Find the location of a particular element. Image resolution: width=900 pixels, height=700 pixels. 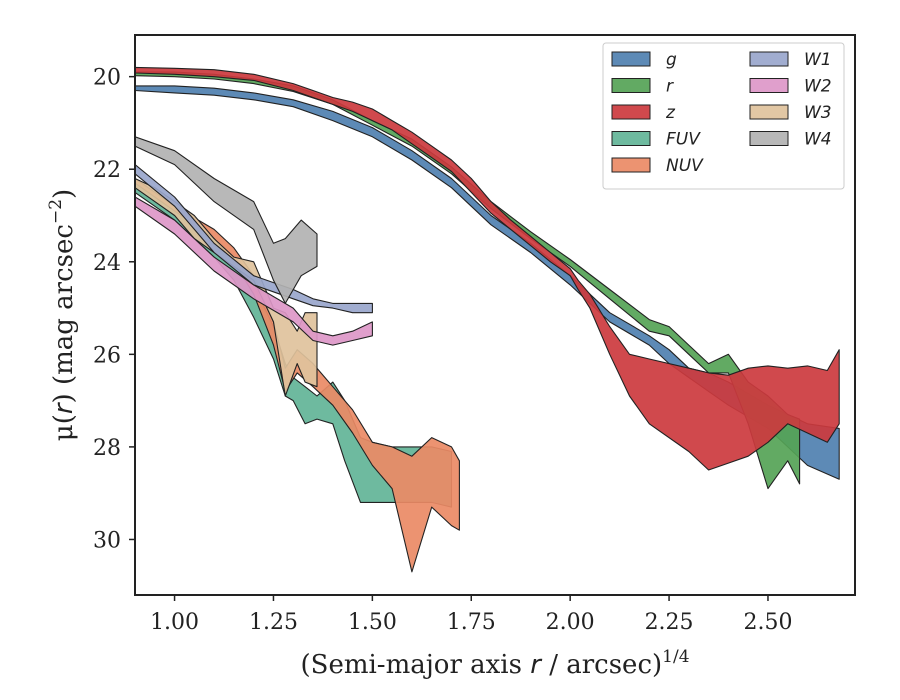

legend-swatch-nuv is located at coordinates (631, 165).